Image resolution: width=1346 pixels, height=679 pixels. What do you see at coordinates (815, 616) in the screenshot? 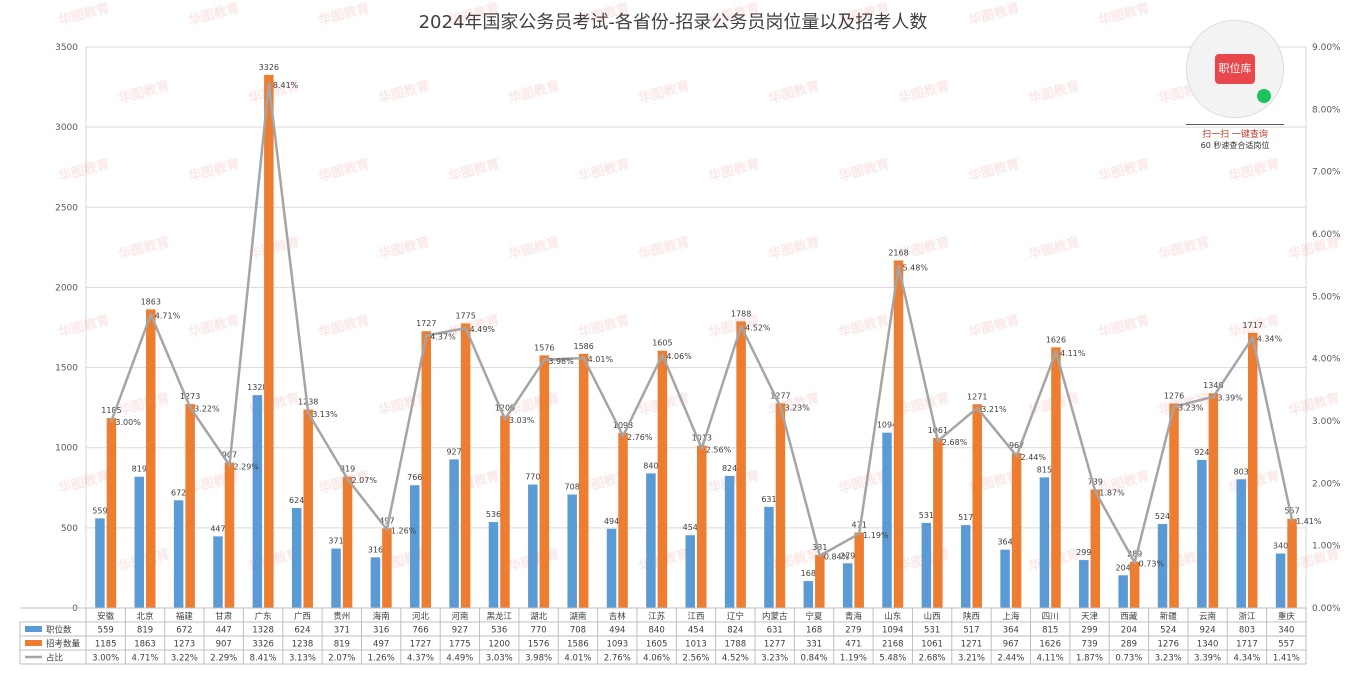
I see `category-label: 宁夏` at bounding box center [815, 616].